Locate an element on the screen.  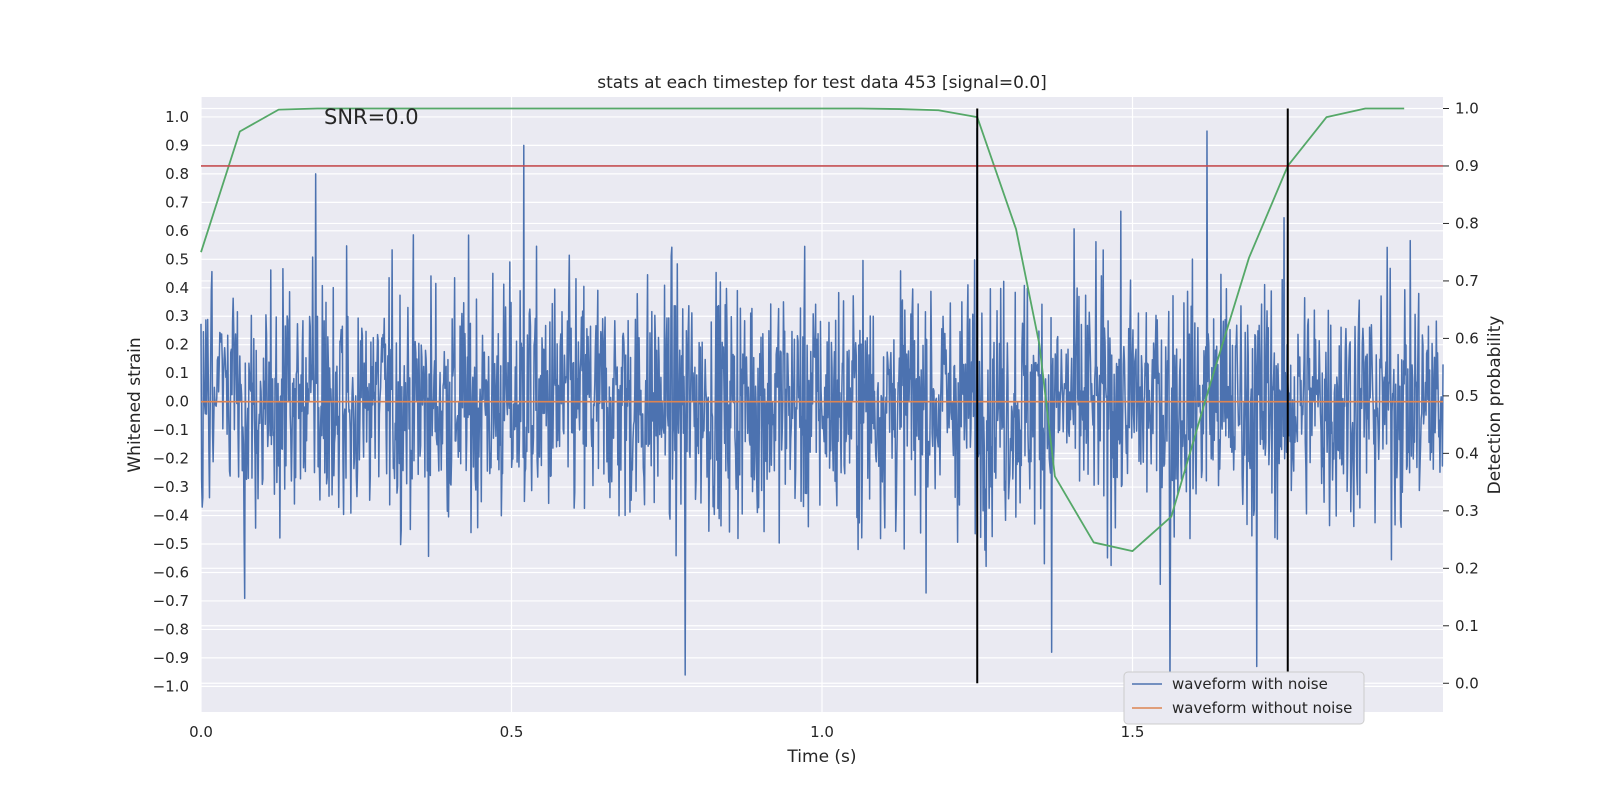
y-right-tick-label: 0.8 is located at coordinates (1467, 223).